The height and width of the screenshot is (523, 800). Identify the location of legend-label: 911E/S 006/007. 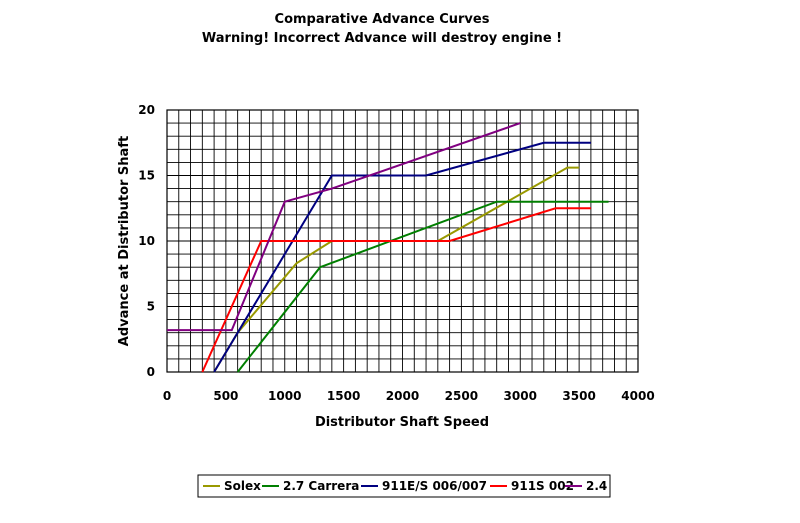
(434, 486).